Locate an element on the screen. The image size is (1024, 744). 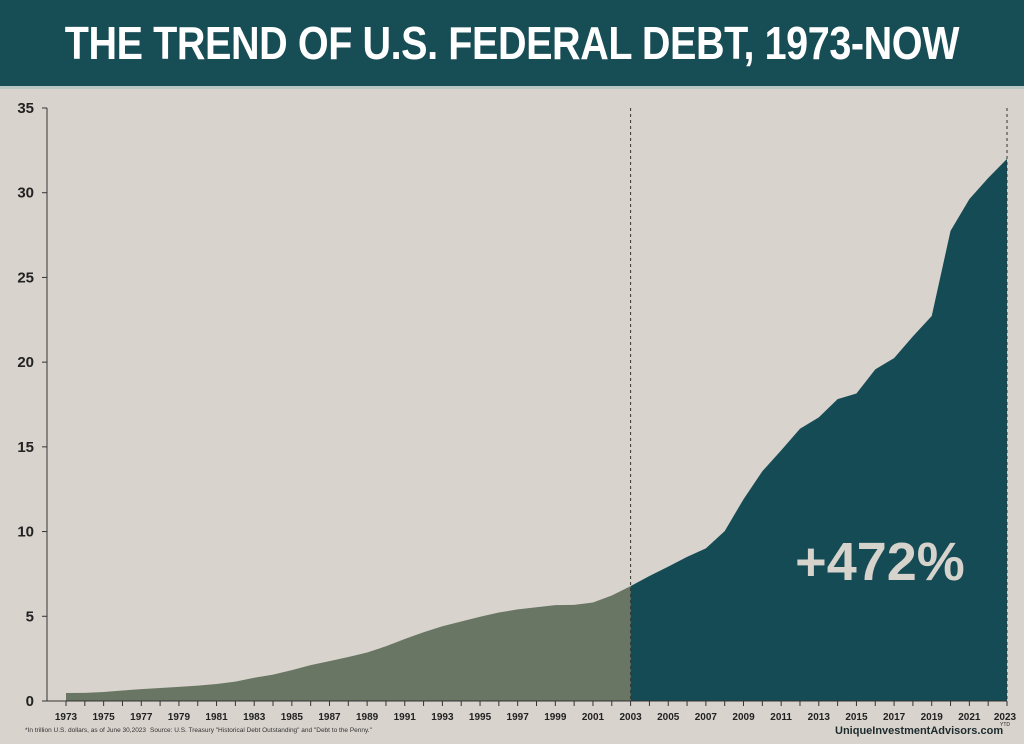
x-tick-label: 2023 is located at coordinates (1005, 717).